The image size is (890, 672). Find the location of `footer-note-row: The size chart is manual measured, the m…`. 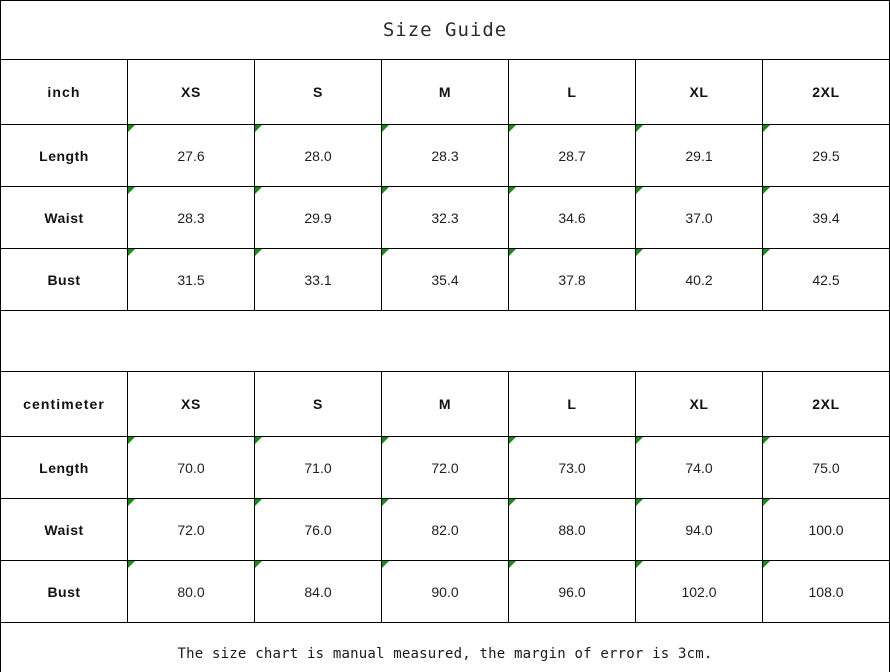

footer-note-row: The size chart is manual measured, the m… is located at coordinates (445, 647).